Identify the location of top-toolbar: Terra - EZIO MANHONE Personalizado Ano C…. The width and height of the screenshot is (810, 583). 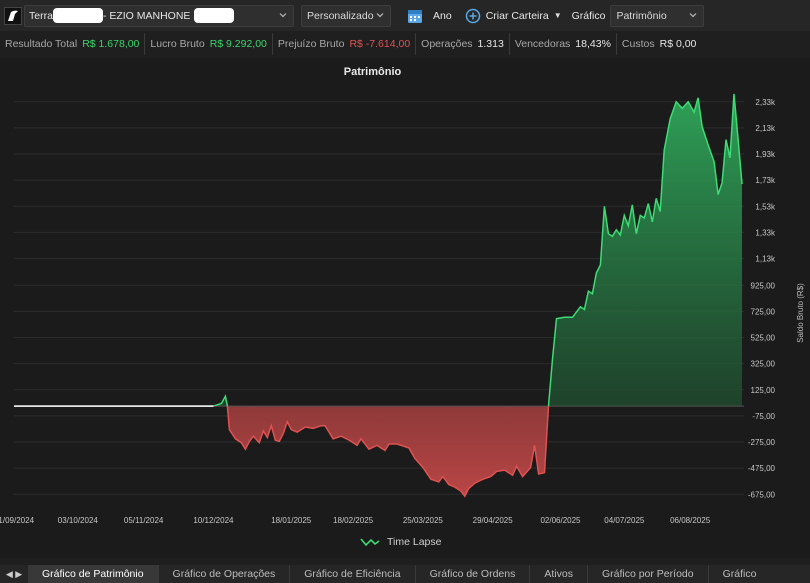
(405, 15).